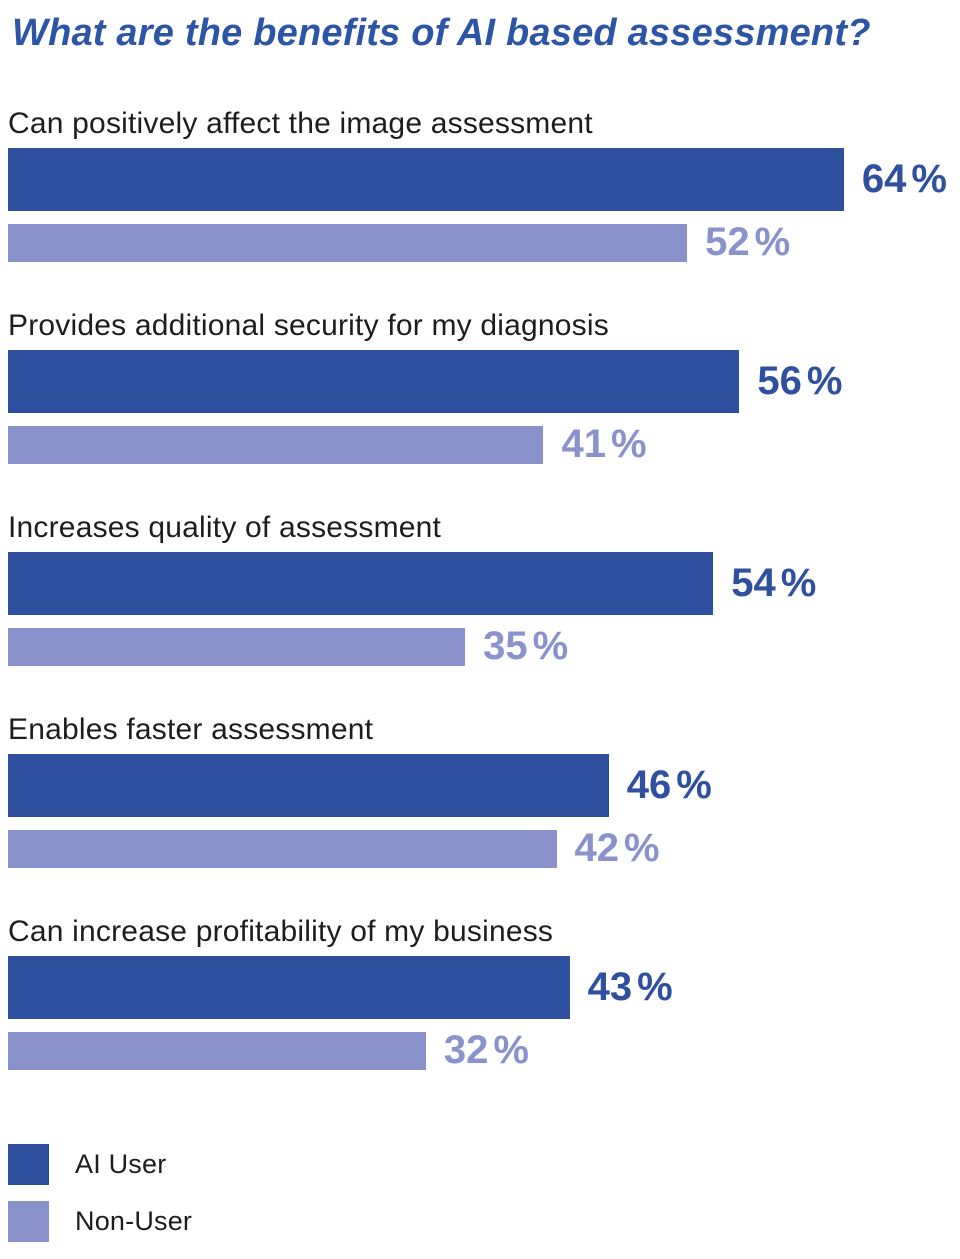 This screenshot has height=1259, width=960. I want to click on bar-row-ai-user: 54%, so click(484, 583).